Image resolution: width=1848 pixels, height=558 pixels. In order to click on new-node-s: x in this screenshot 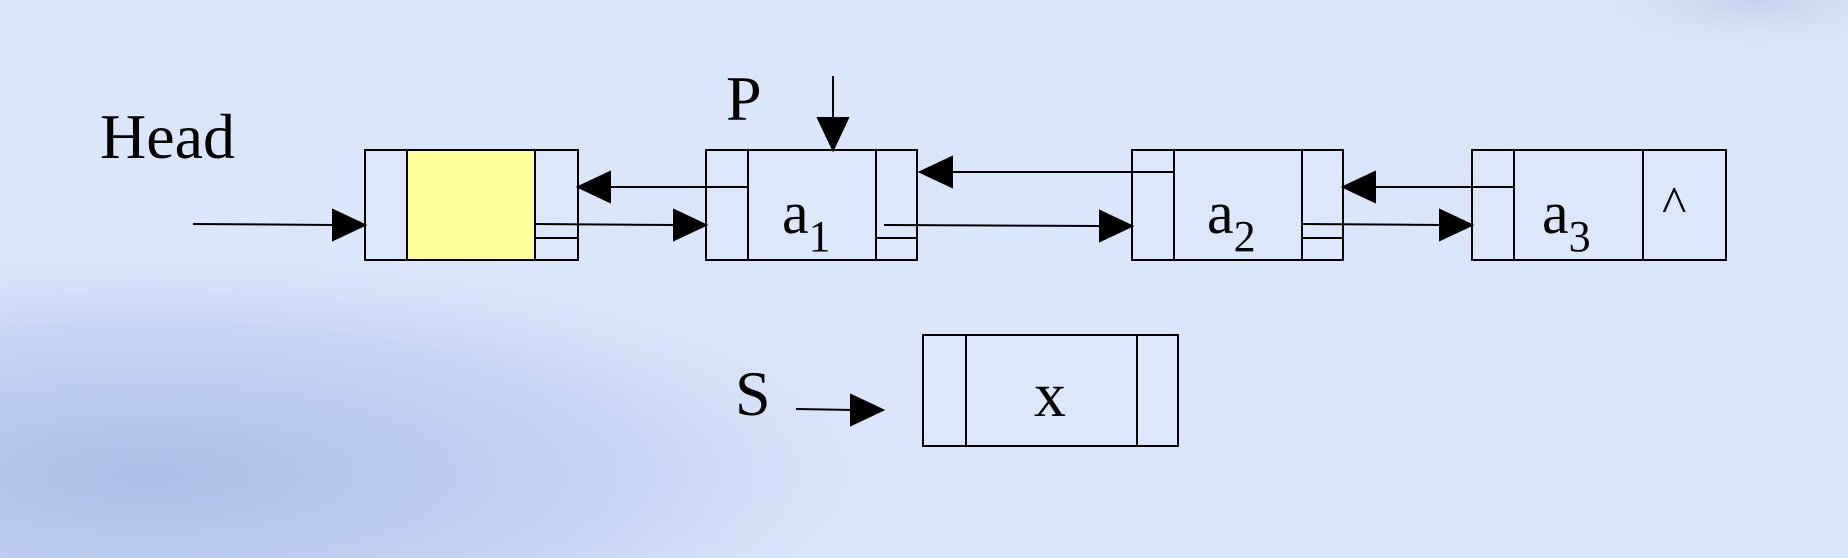, I will do `click(1050, 390)`.